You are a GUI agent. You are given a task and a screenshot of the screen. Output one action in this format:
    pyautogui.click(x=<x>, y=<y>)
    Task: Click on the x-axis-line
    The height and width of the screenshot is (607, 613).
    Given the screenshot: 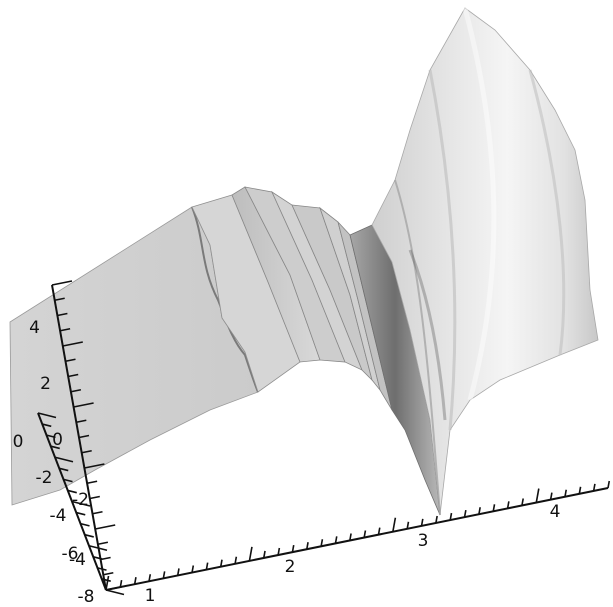 What is the action you would take?
    pyautogui.click(x=357, y=539)
    